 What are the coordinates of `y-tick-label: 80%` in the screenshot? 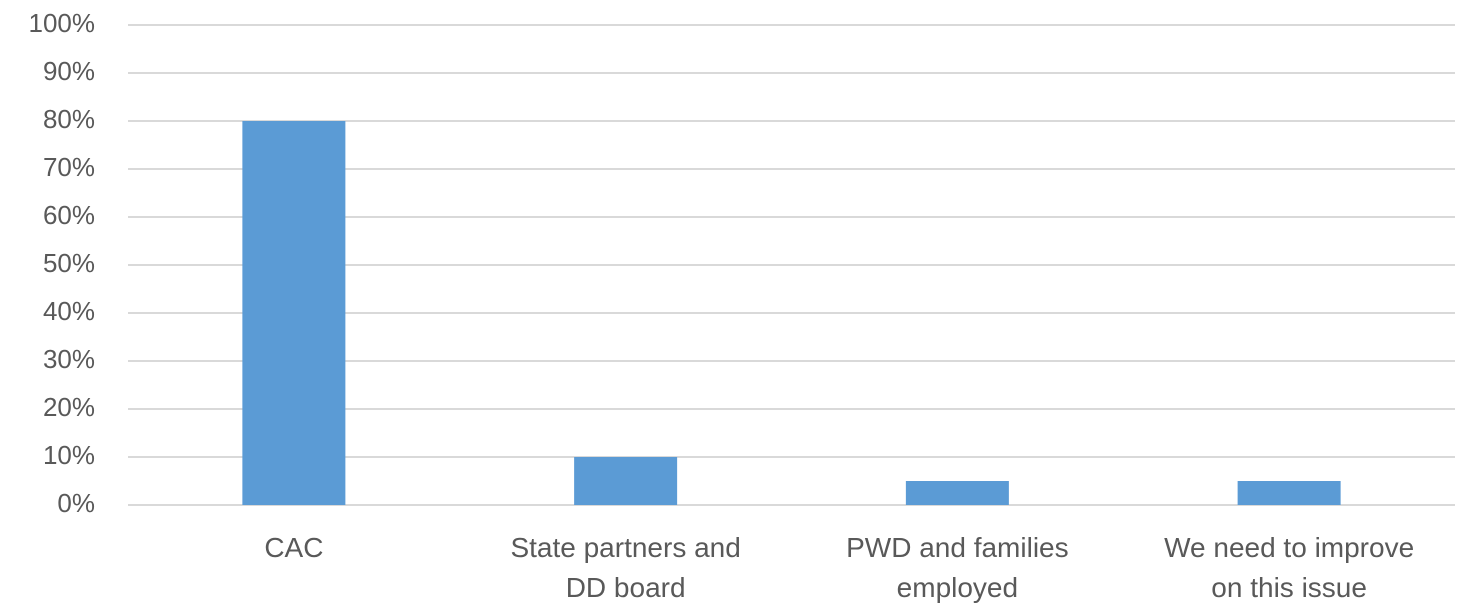 It's located at (69, 119).